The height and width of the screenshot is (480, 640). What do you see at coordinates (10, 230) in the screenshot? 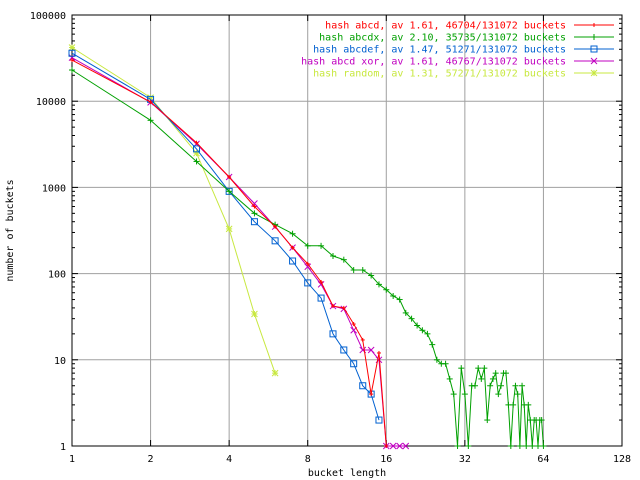
I see `y-axis-label: number of buckets` at bounding box center [10, 230].